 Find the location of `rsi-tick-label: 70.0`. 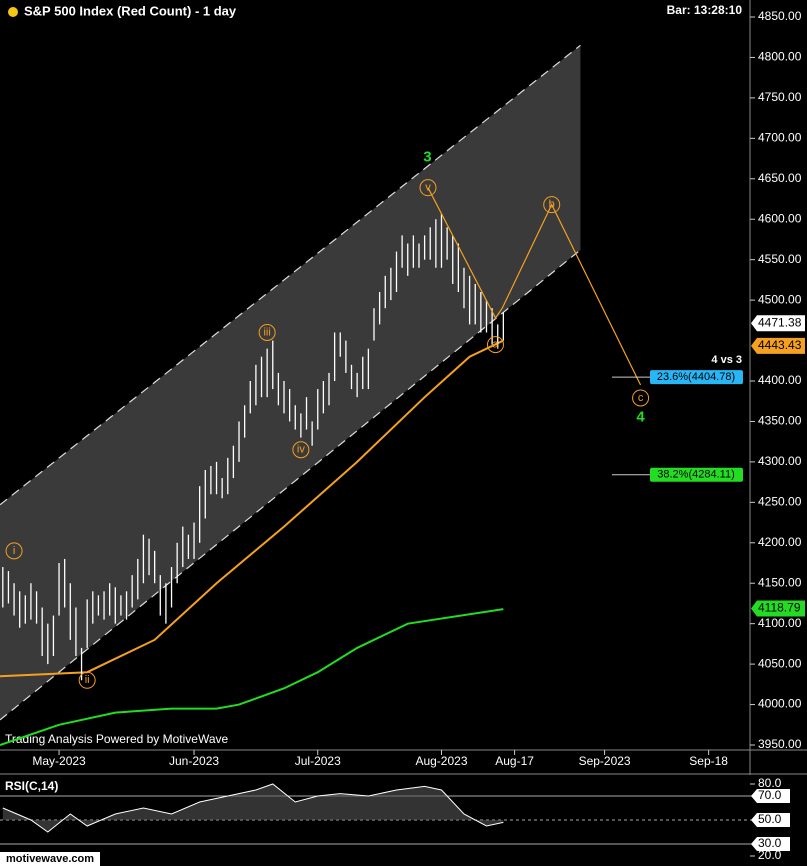

rsi-tick-label: 70.0 is located at coordinates (770, 795).